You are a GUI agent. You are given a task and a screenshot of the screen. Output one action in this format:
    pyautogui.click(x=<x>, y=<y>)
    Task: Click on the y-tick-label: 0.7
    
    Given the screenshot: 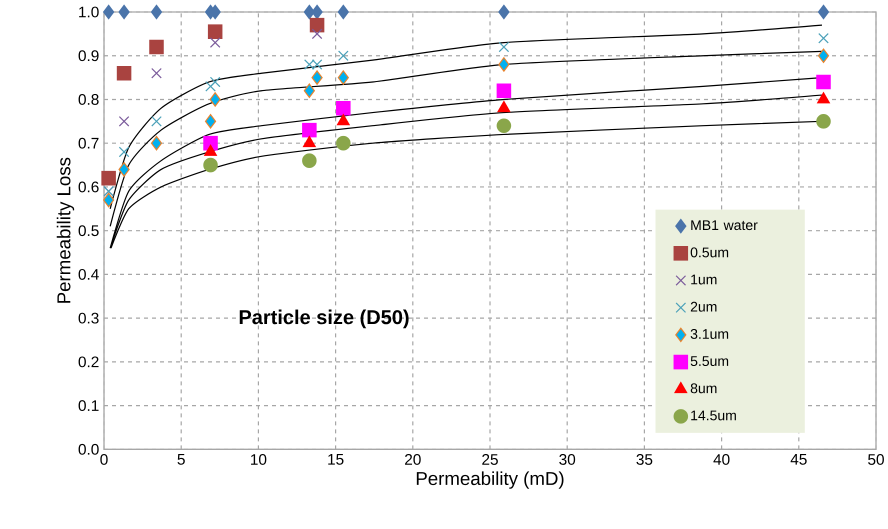 What is the action you would take?
    pyautogui.click(x=88, y=143)
    